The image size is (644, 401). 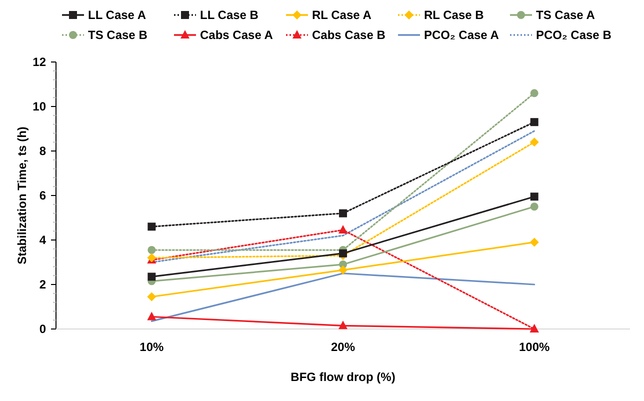 I want to click on legend-label: TS Case A, so click(x=566, y=15).